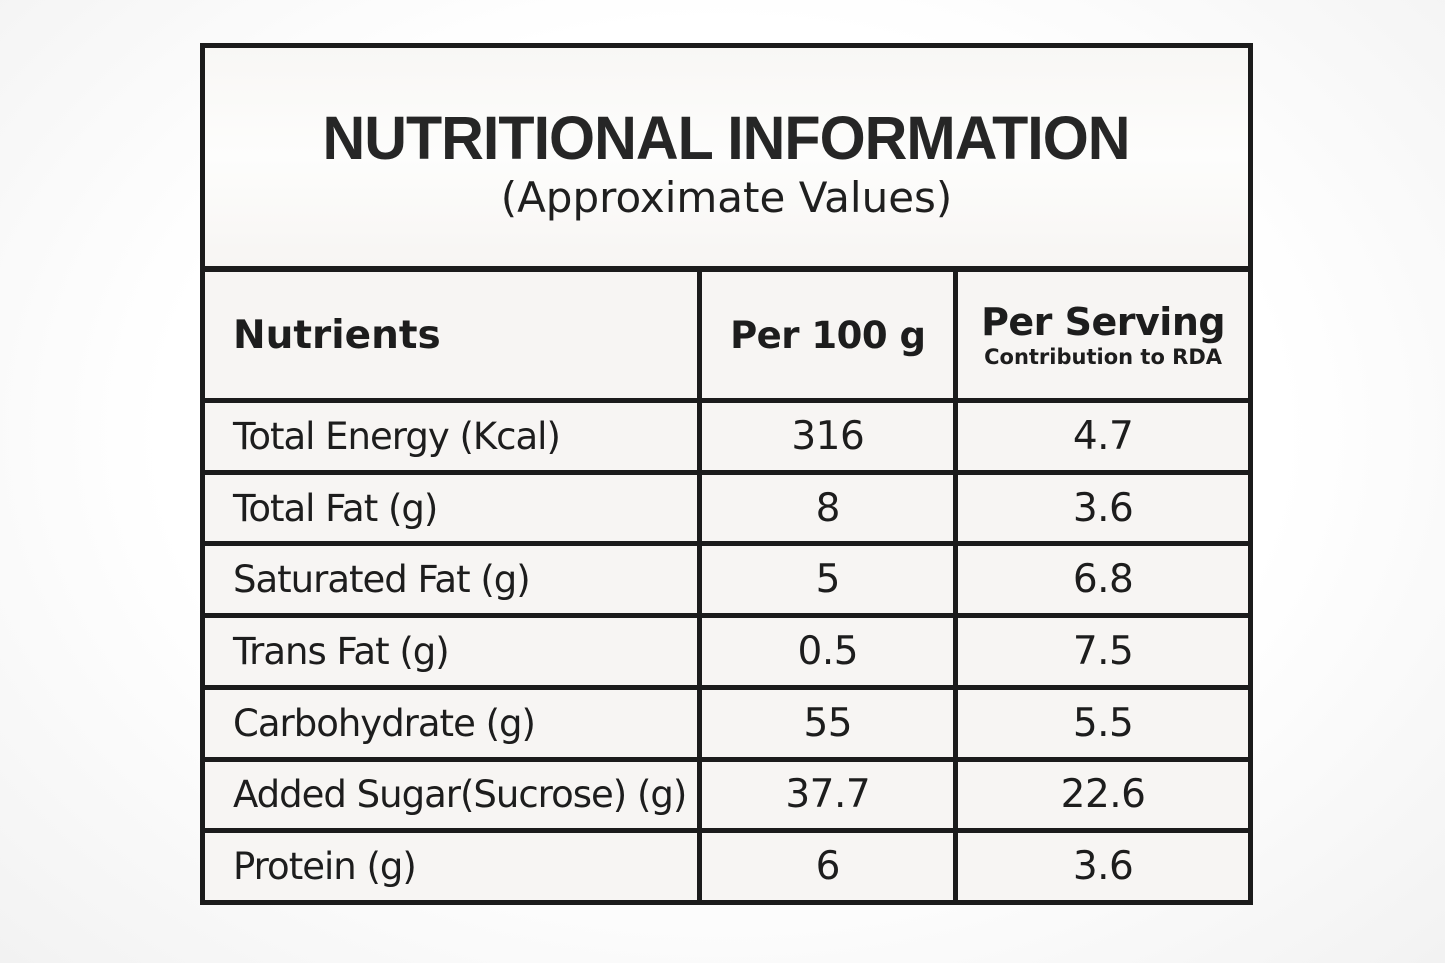  Describe the element at coordinates (828, 866) in the screenshot. I see `per-100g-value-cell: 6` at that location.